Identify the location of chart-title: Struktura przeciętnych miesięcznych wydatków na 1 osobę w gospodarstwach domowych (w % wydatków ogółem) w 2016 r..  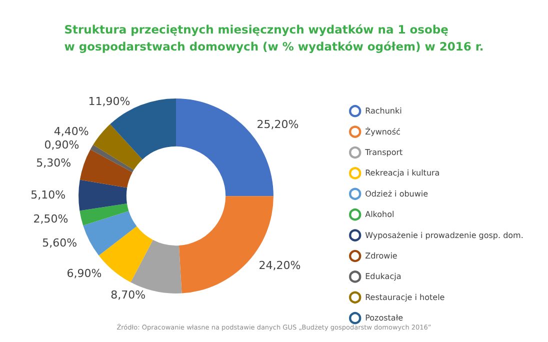
(274, 38).